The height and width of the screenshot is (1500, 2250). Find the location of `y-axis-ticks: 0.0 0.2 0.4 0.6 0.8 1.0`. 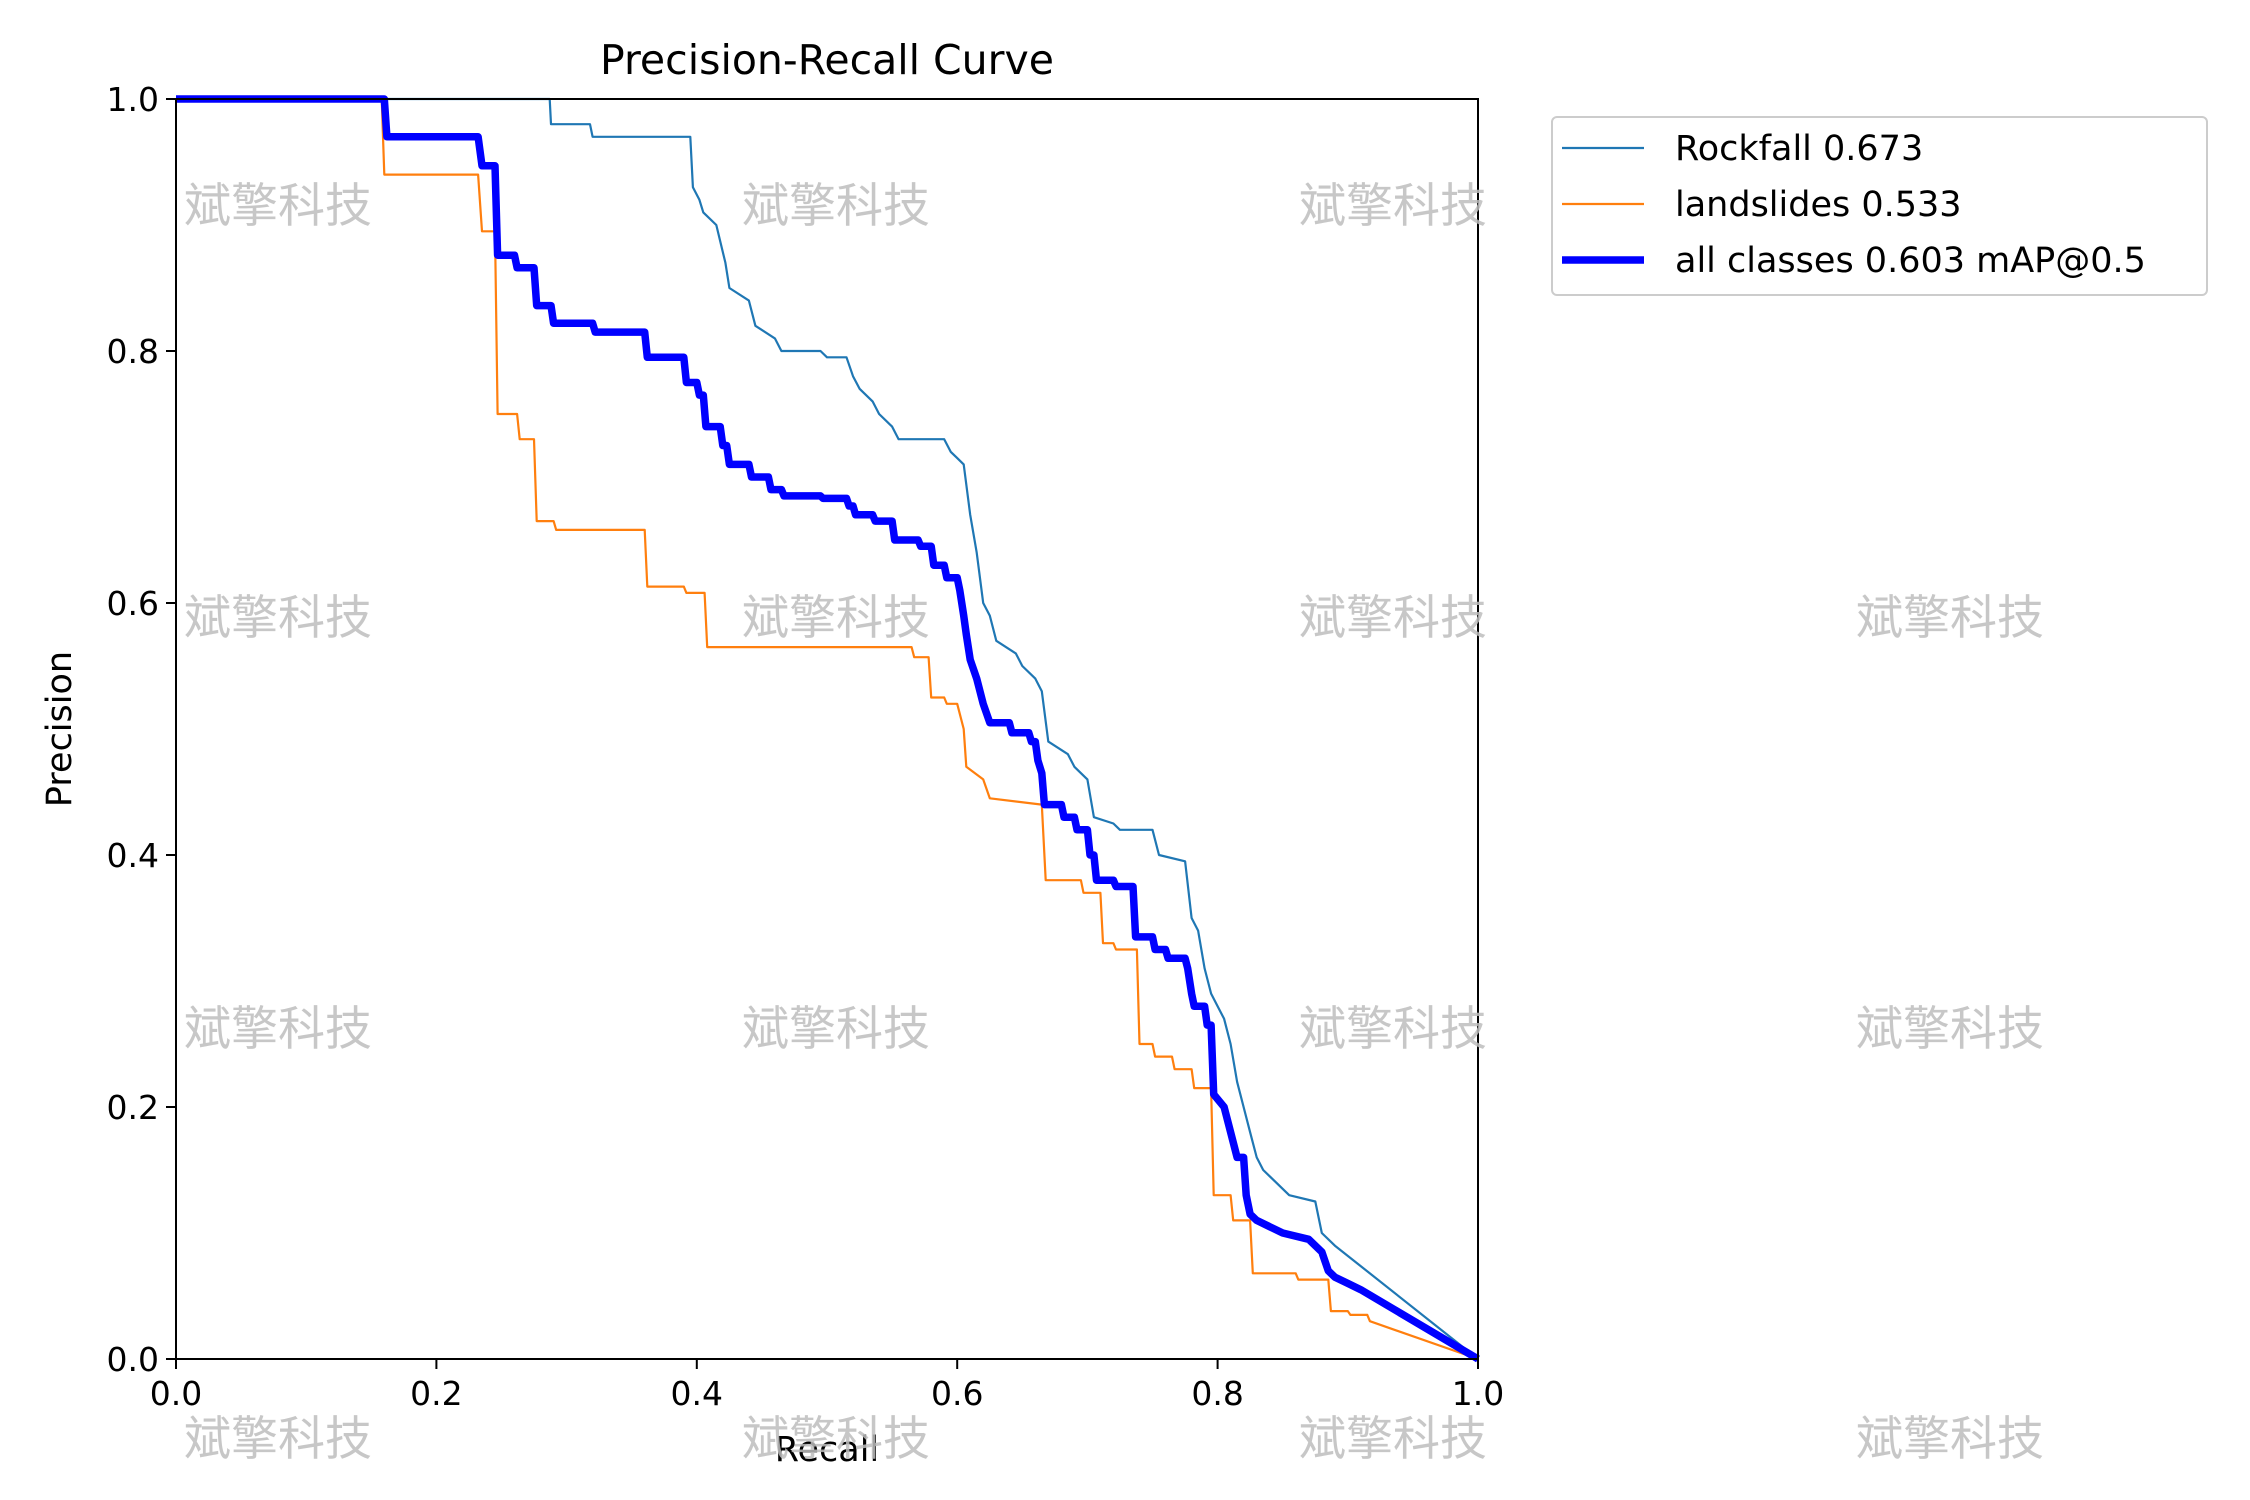

y-axis-ticks: 0.0 0.2 0.4 0.6 0.8 1.0 is located at coordinates (141, 729).